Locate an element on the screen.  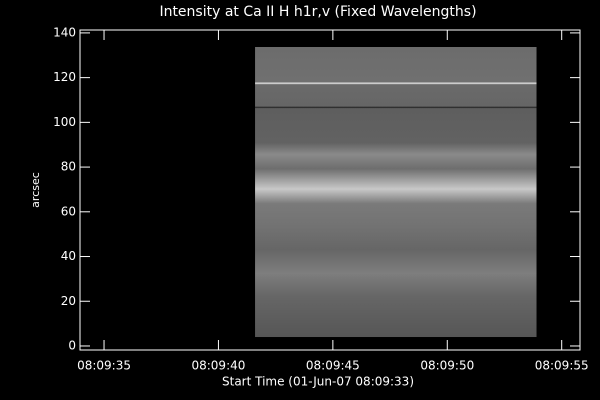
y-axis-label: arcsec is located at coordinates (35, 190).